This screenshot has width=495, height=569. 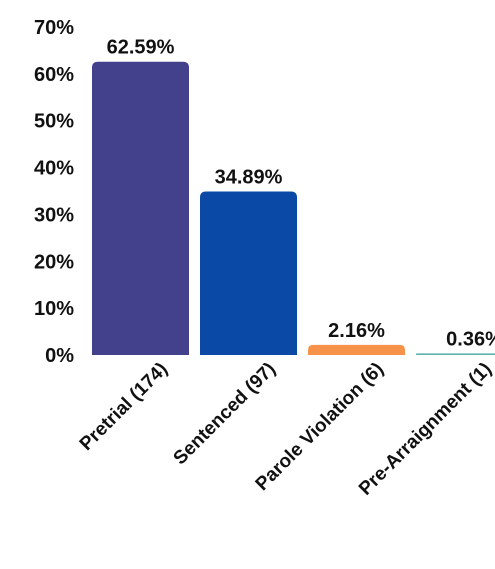 What do you see at coordinates (54, 309) in the screenshot?
I see `y-tick-label: 10%` at bounding box center [54, 309].